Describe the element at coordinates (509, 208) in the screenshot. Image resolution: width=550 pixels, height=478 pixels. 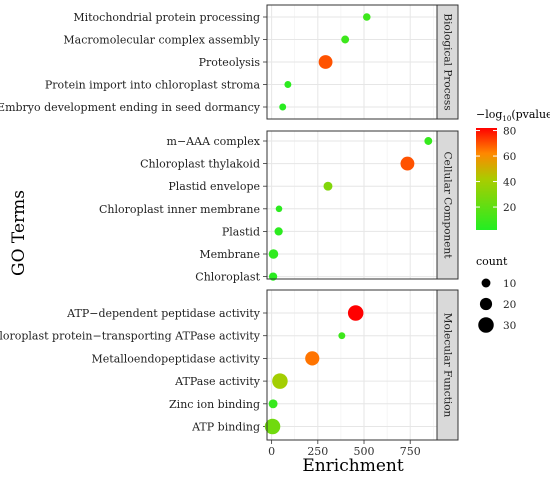
I see `color-legend-label: 20` at that location.